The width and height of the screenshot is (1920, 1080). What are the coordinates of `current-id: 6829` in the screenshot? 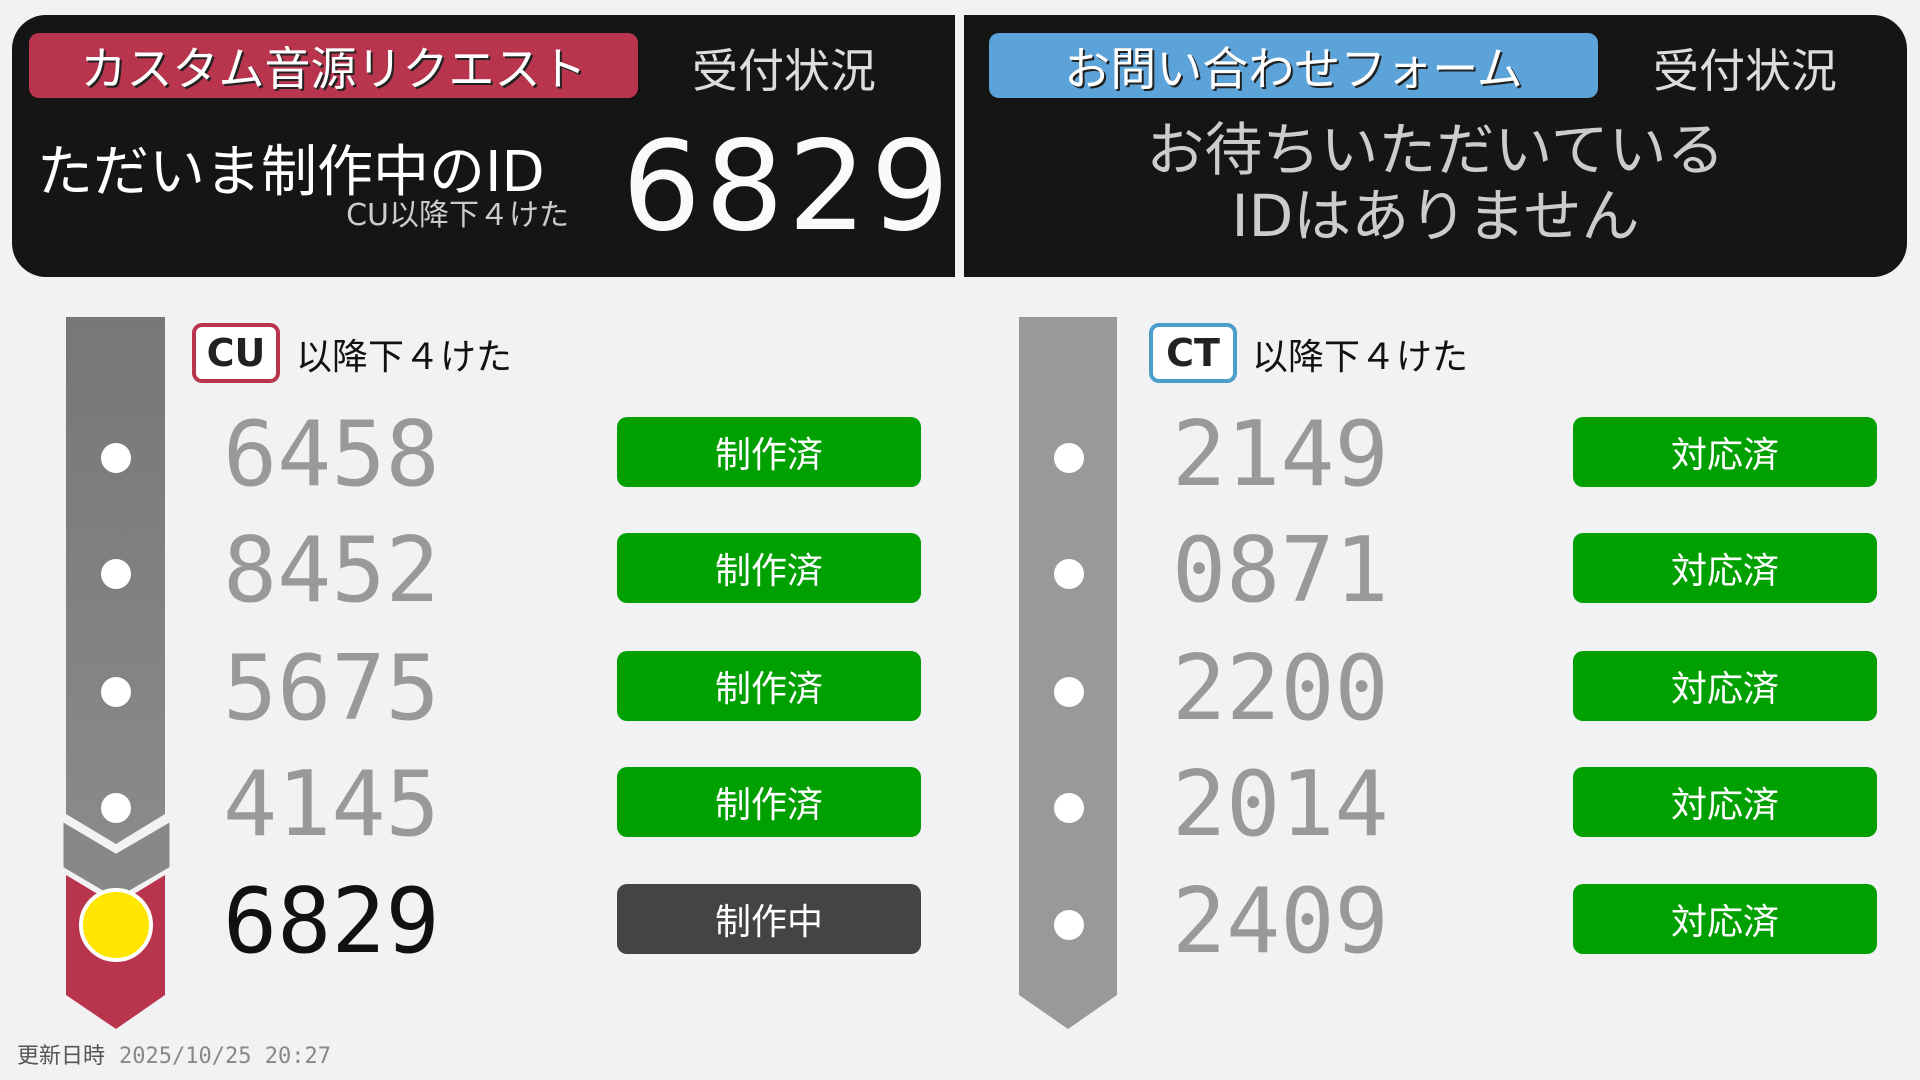 It's located at (788, 187).